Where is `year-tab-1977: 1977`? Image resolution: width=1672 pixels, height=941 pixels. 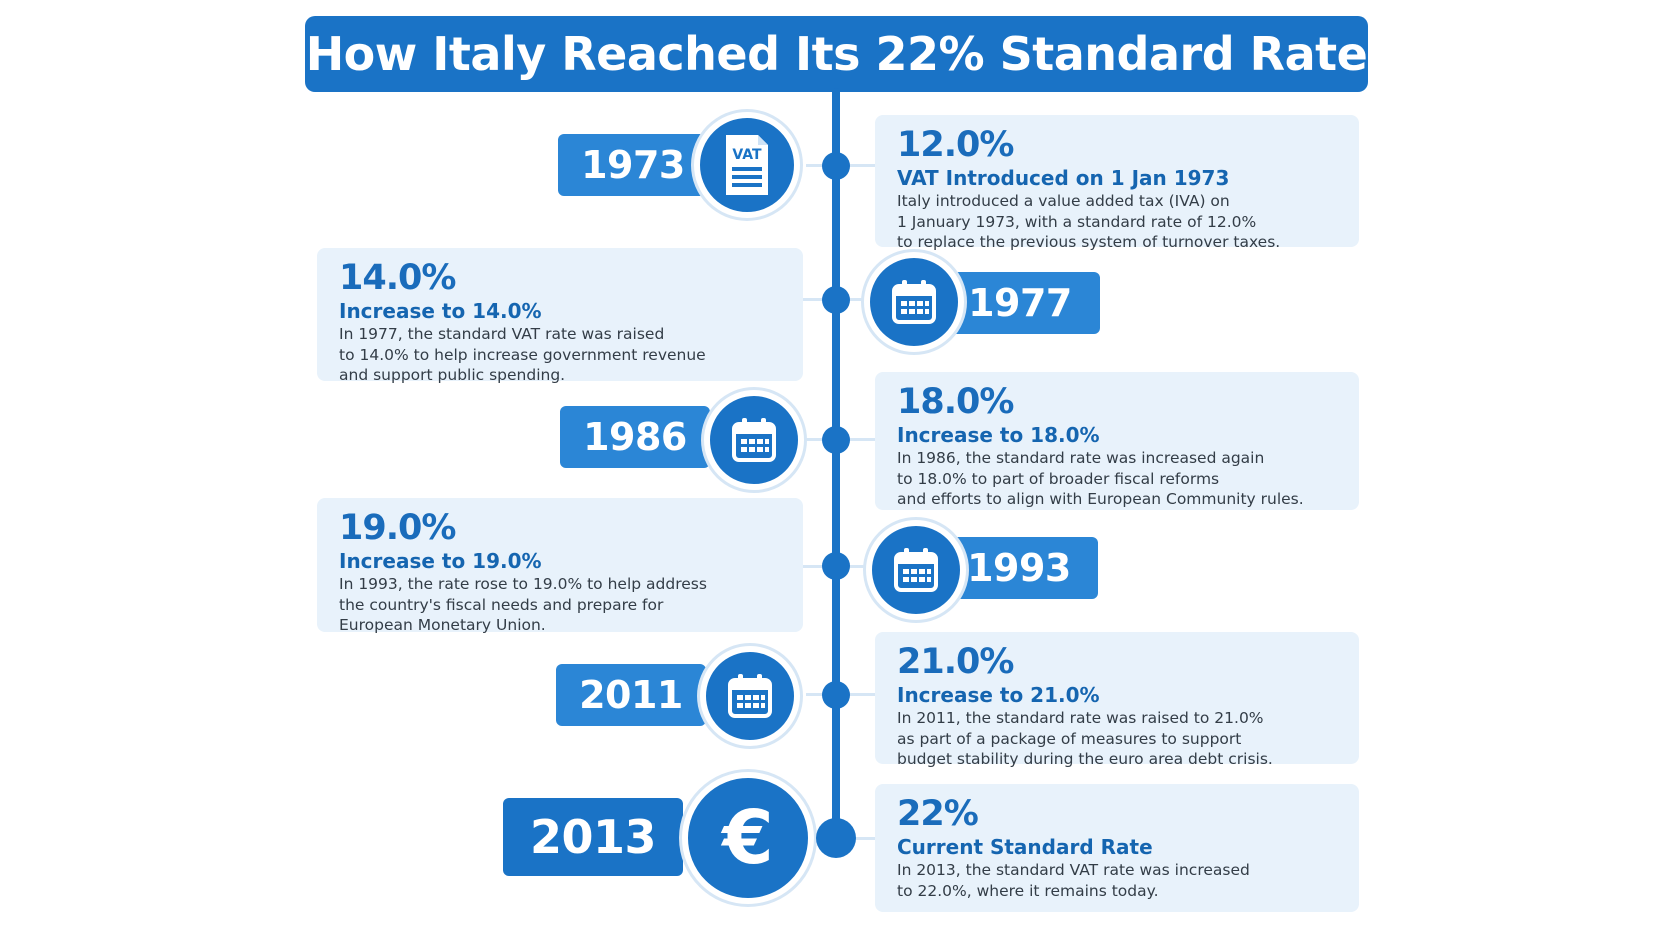 year-tab-1977: 1977 is located at coordinates (1020, 303).